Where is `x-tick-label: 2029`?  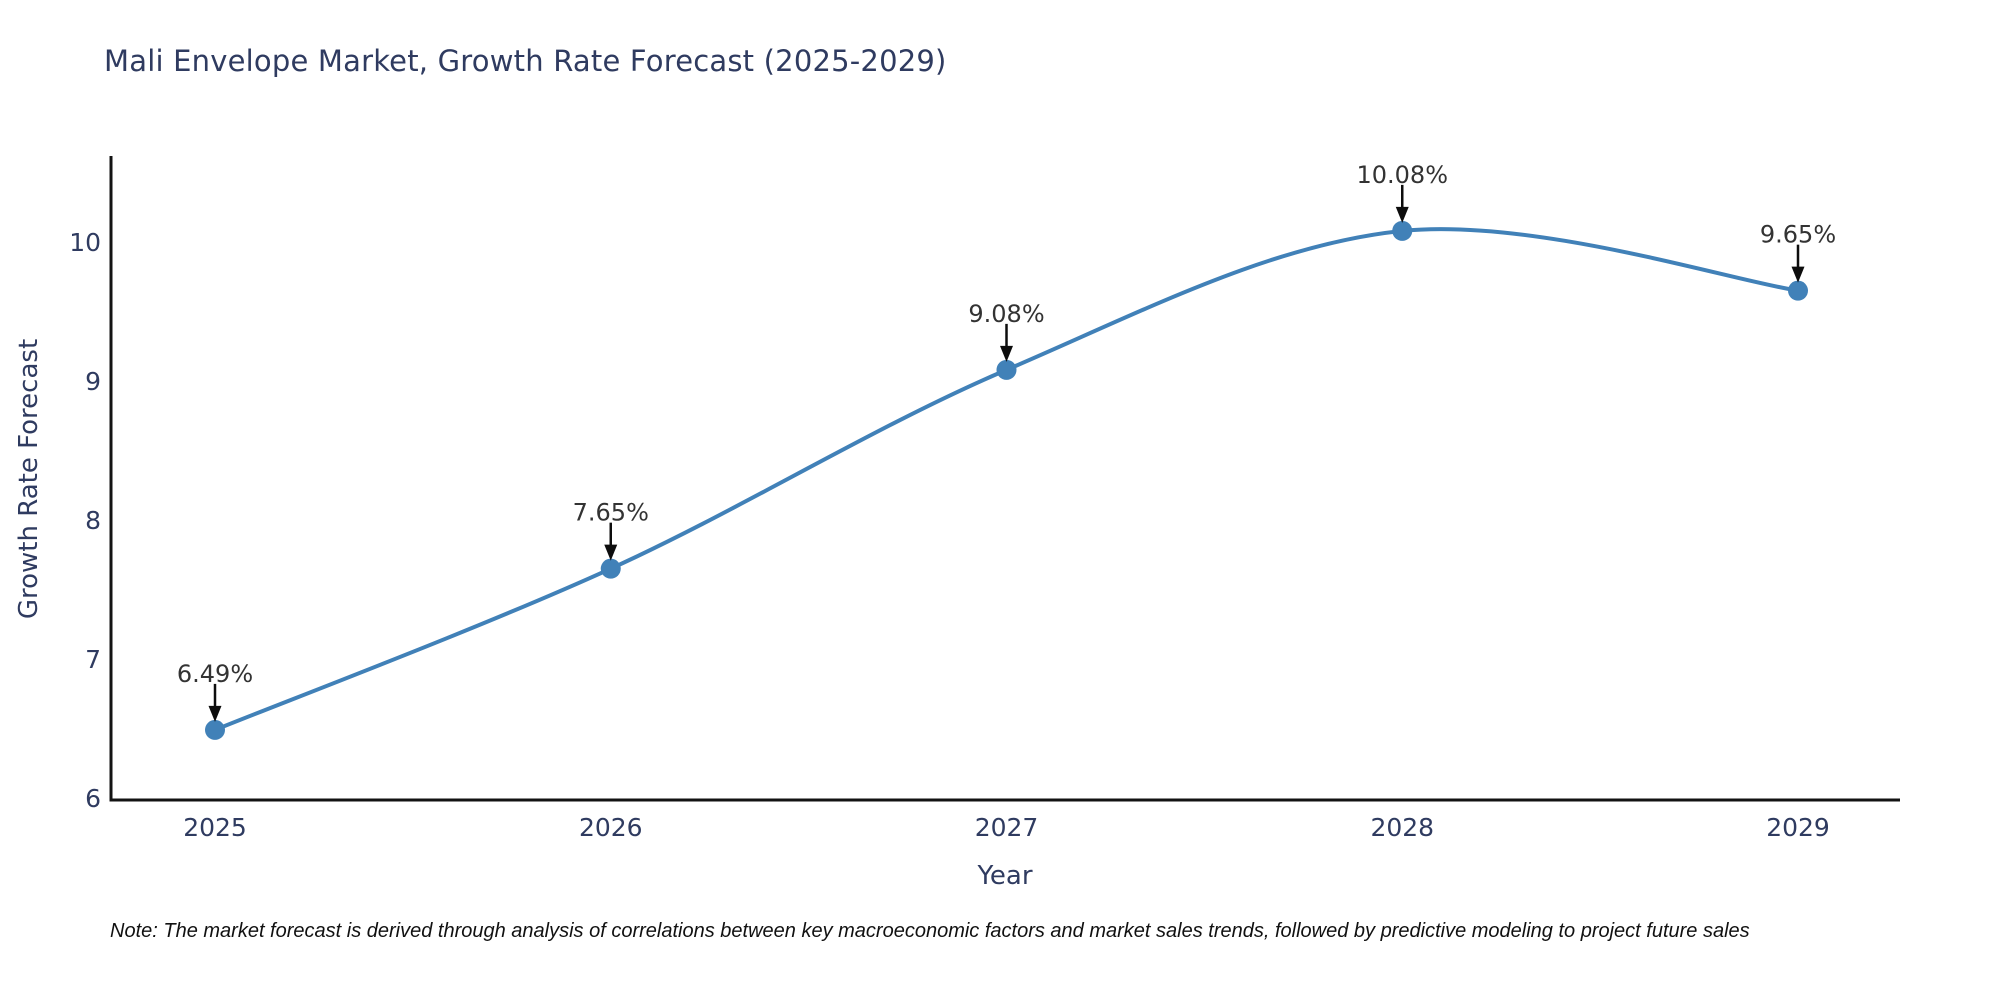
x-tick-label: 2029 is located at coordinates (1798, 827).